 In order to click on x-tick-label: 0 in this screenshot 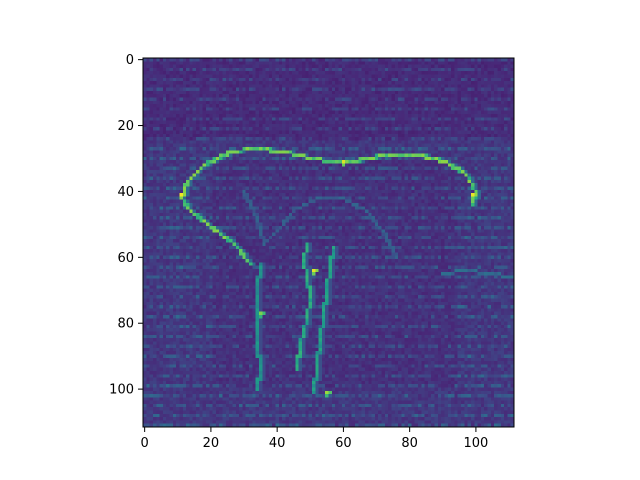, I will do `click(145, 443)`.